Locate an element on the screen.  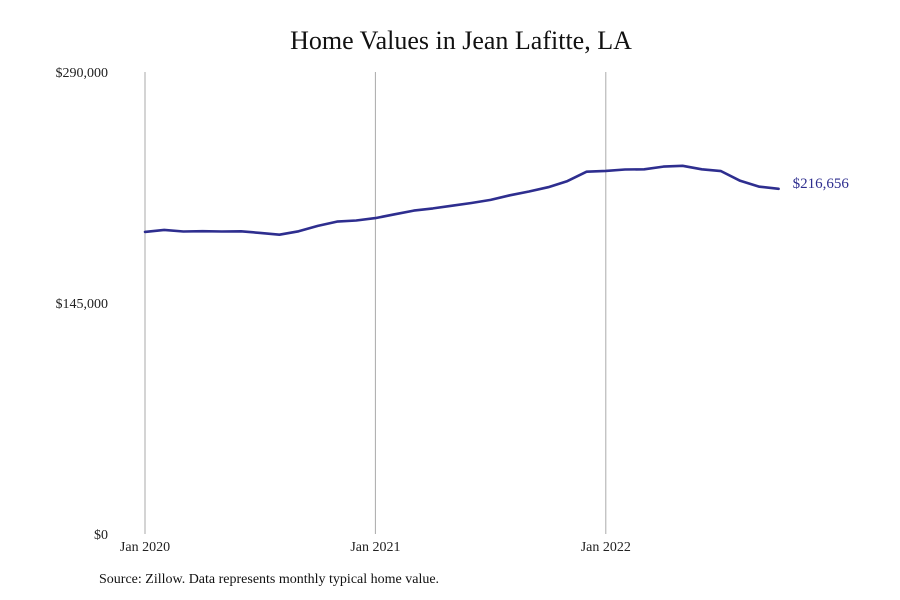
chart-title: Home Values in Jean Lafitte, LA is located at coordinates (461, 40).